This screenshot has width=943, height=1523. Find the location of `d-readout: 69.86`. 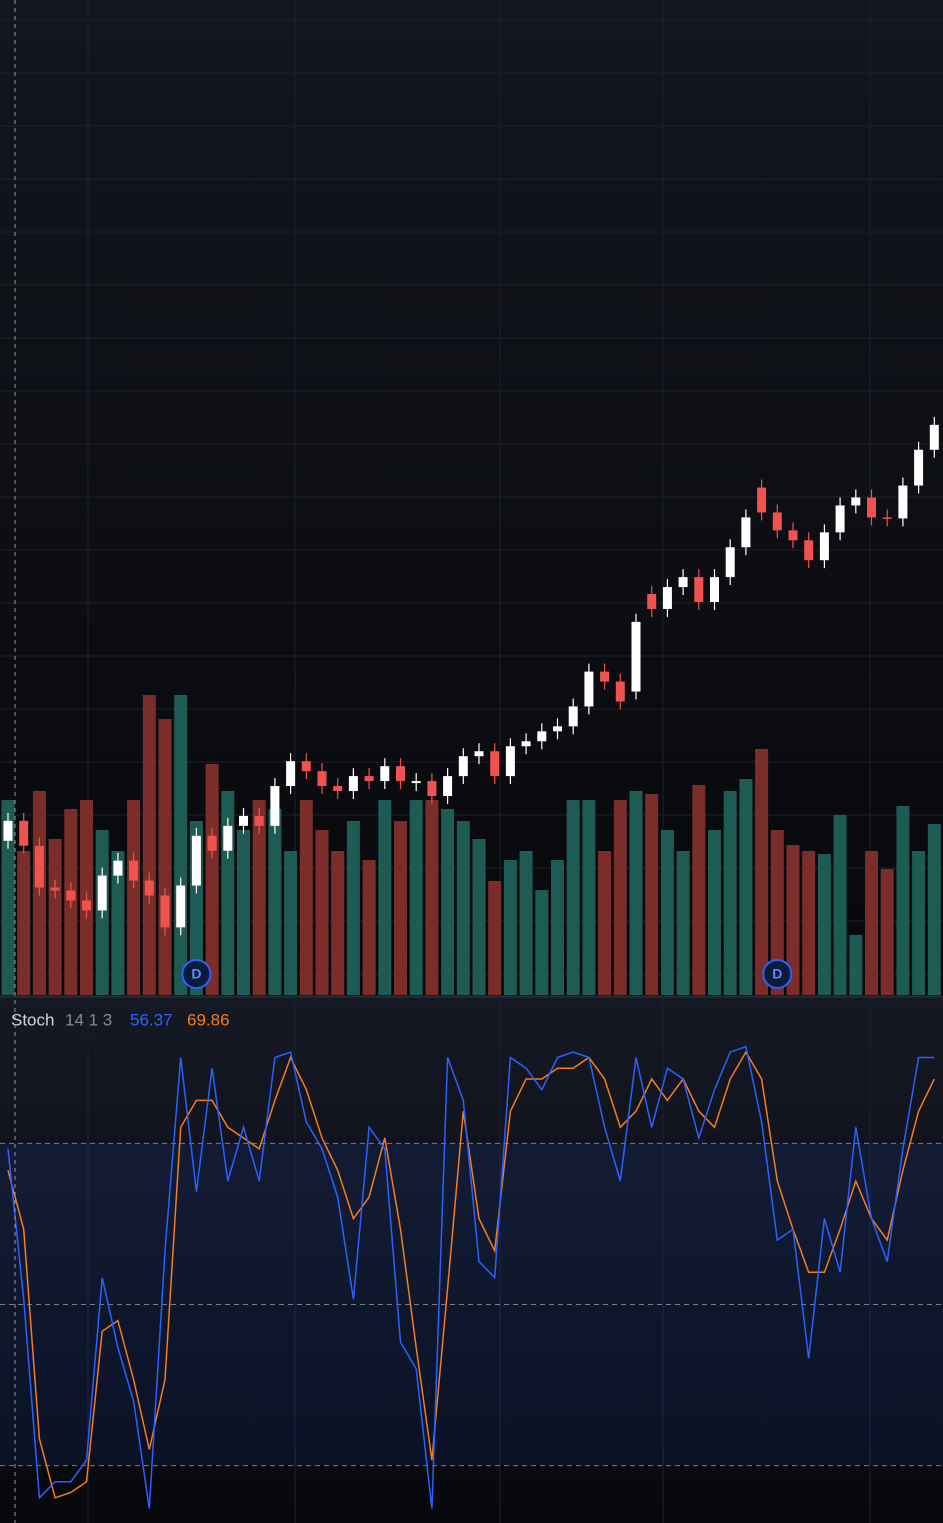

d-readout: 69.86 is located at coordinates (208, 1019).